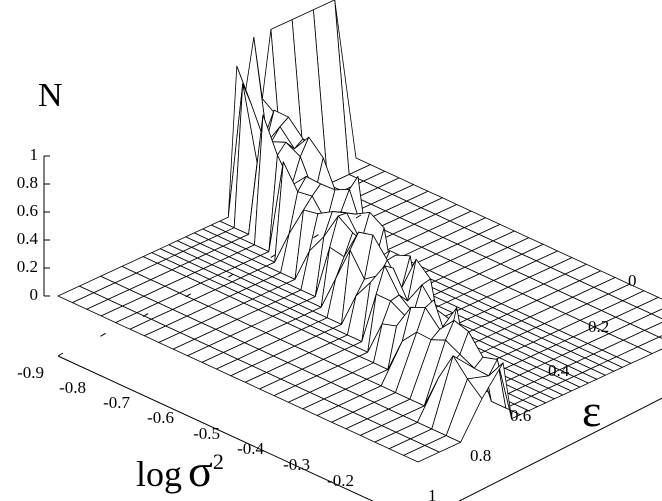 The image size is (662, 501). I want to click on z-tick-label-0.2: 0.2, so click(27, 266).